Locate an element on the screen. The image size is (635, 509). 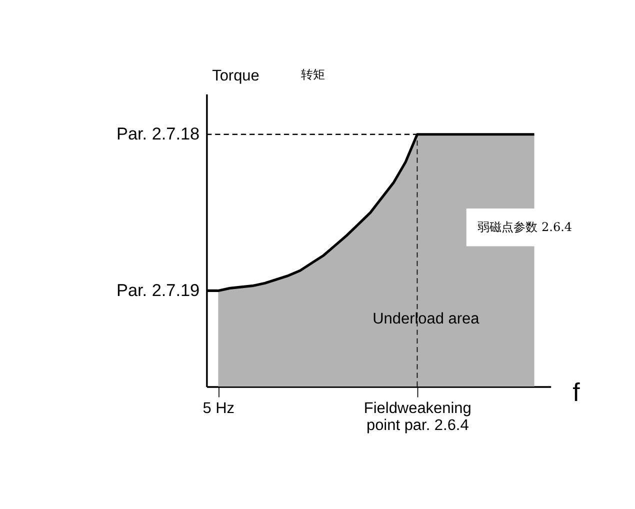
x-axis-title: f is located at coordinates (576, 392).